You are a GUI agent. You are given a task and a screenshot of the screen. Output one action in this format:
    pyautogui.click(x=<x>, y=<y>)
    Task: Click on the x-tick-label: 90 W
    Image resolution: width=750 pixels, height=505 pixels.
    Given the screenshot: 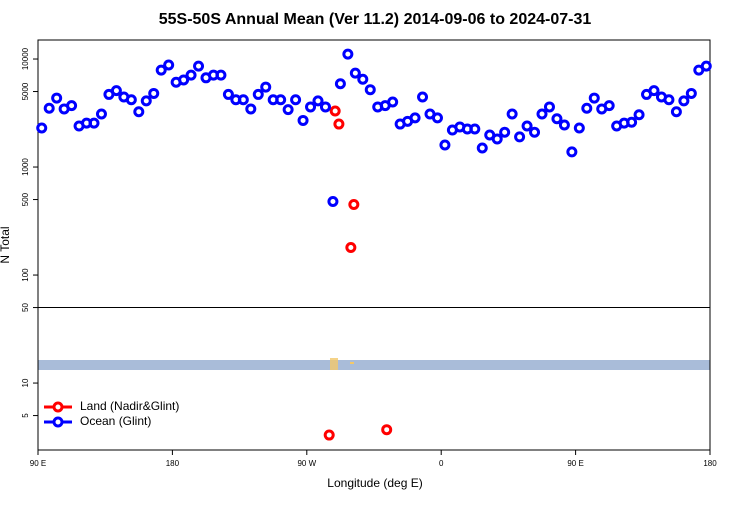 What is the action you would take?
    pyautogui.click(x=306, y=463)
    